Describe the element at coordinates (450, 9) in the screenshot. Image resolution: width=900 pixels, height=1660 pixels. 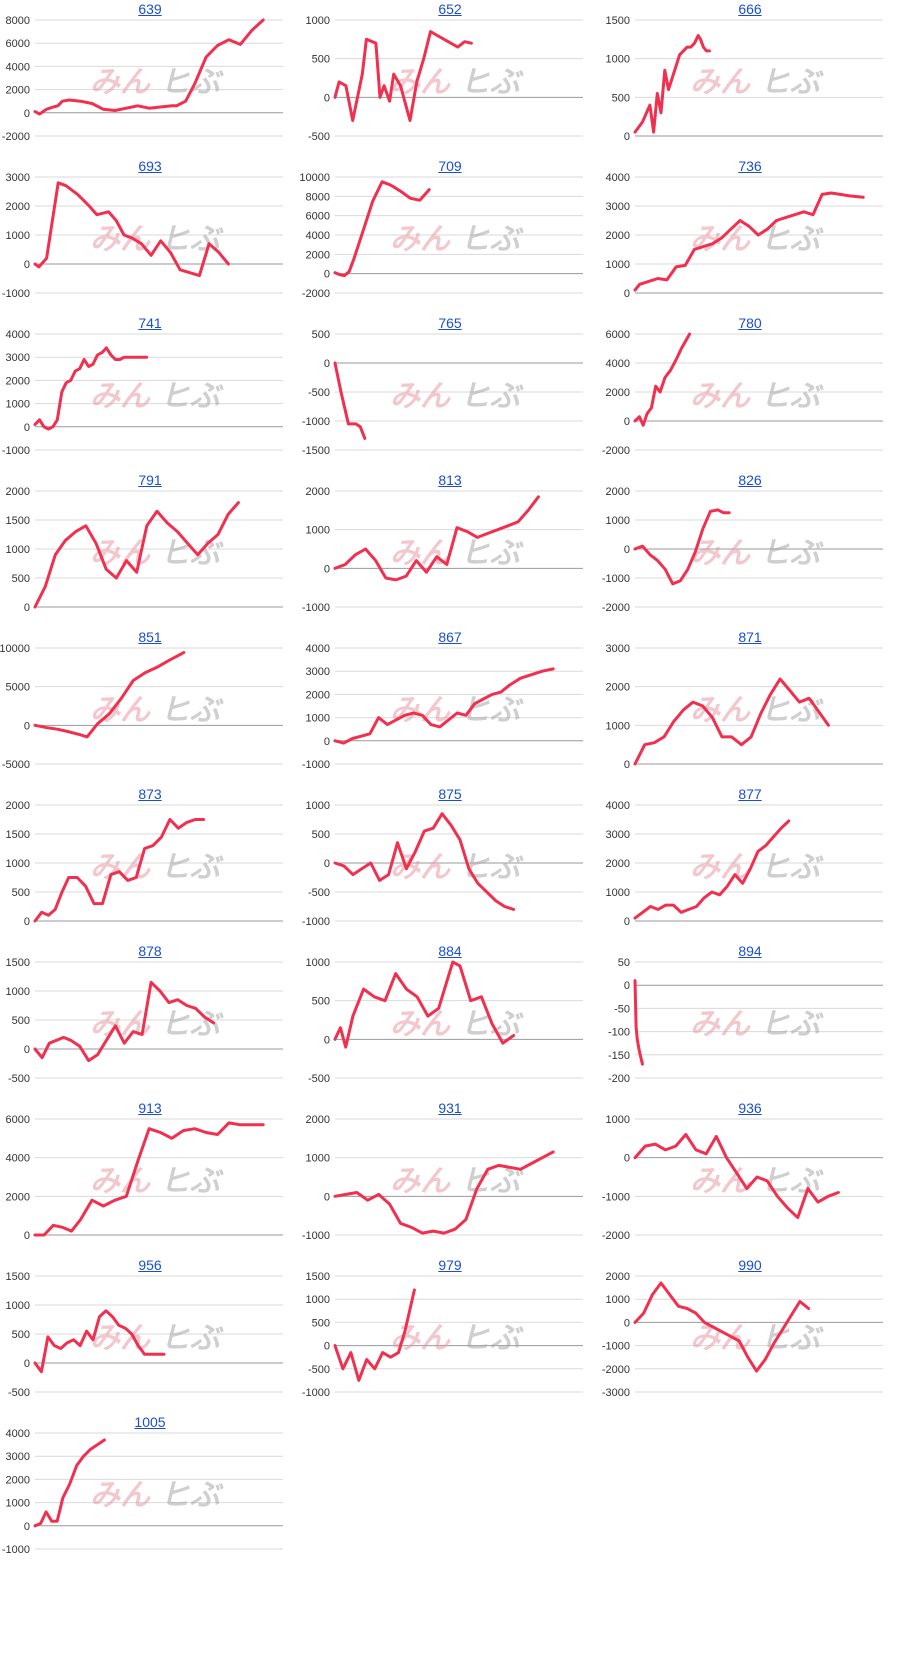
I see `chart-title-link: 652` at that location.